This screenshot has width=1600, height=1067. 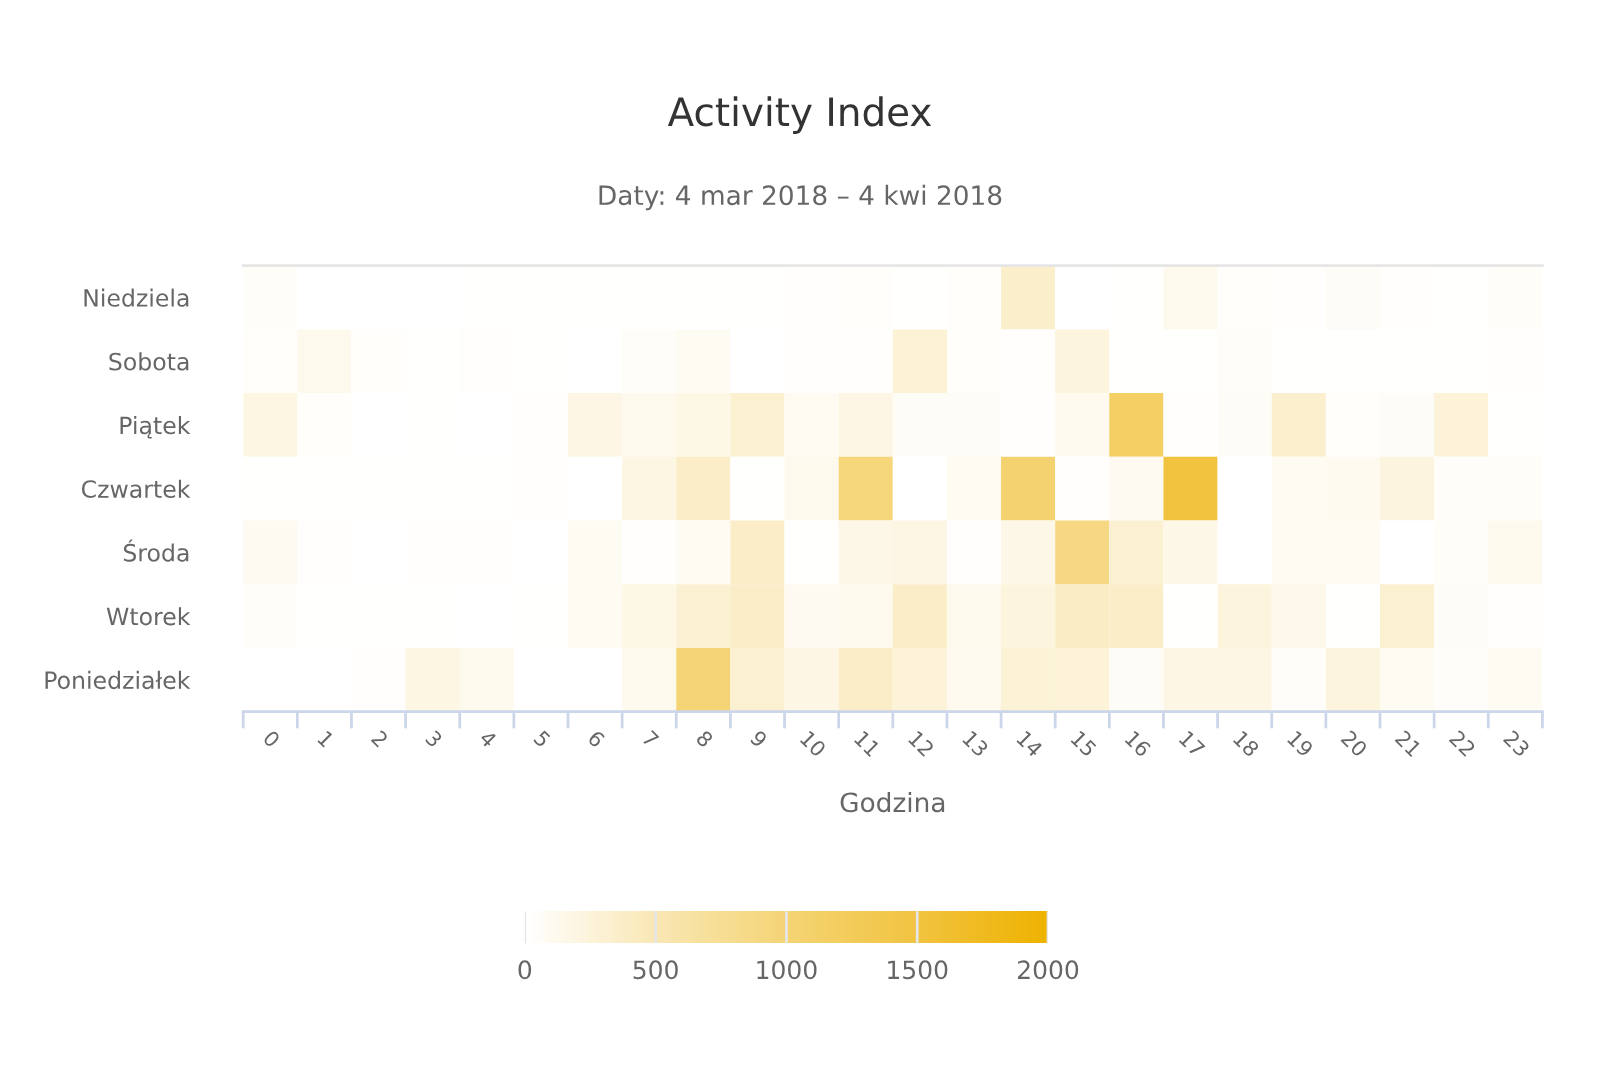 I want to click on x-axis-title: Godzina, so click(x=892, y=802).